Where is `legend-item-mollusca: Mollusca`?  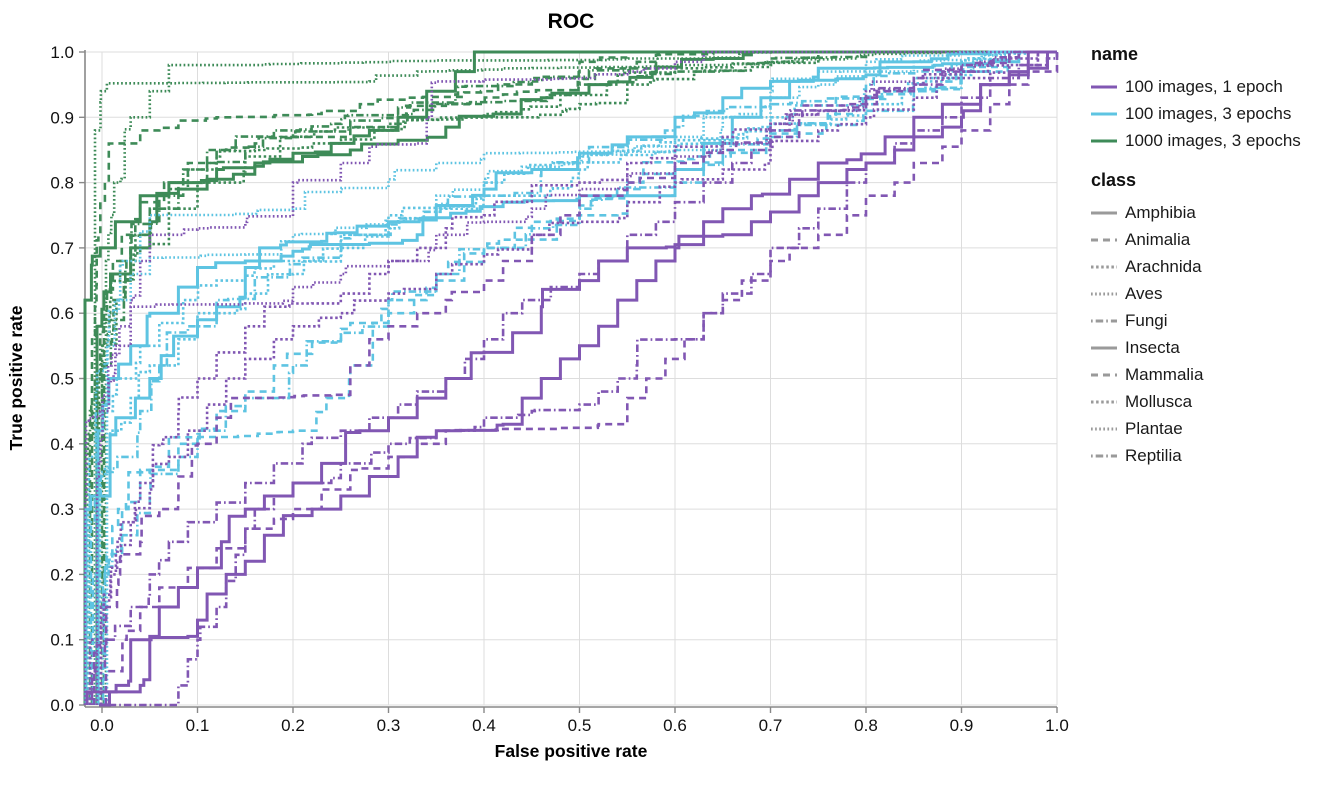 legend-item-mollusca: Mollusca is located at coordinates (1211, 401).